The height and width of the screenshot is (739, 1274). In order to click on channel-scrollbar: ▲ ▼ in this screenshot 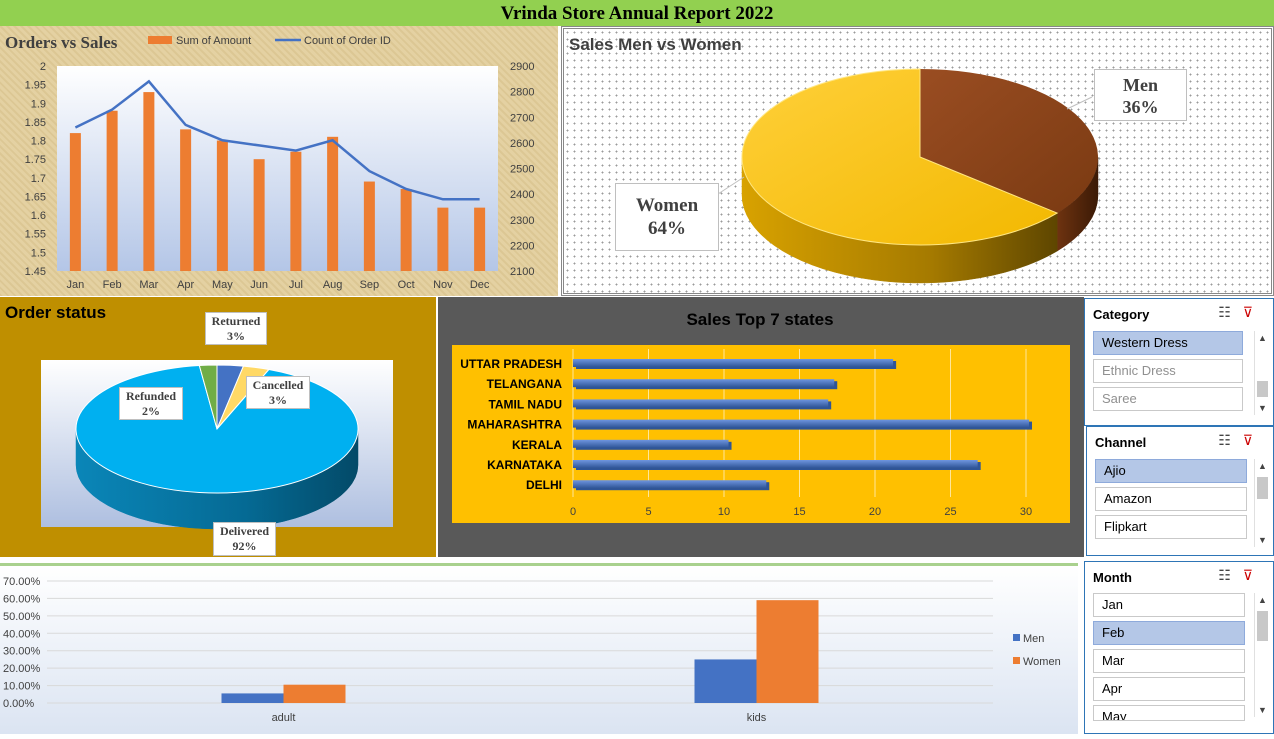, I will do `click(1261, 503)`.